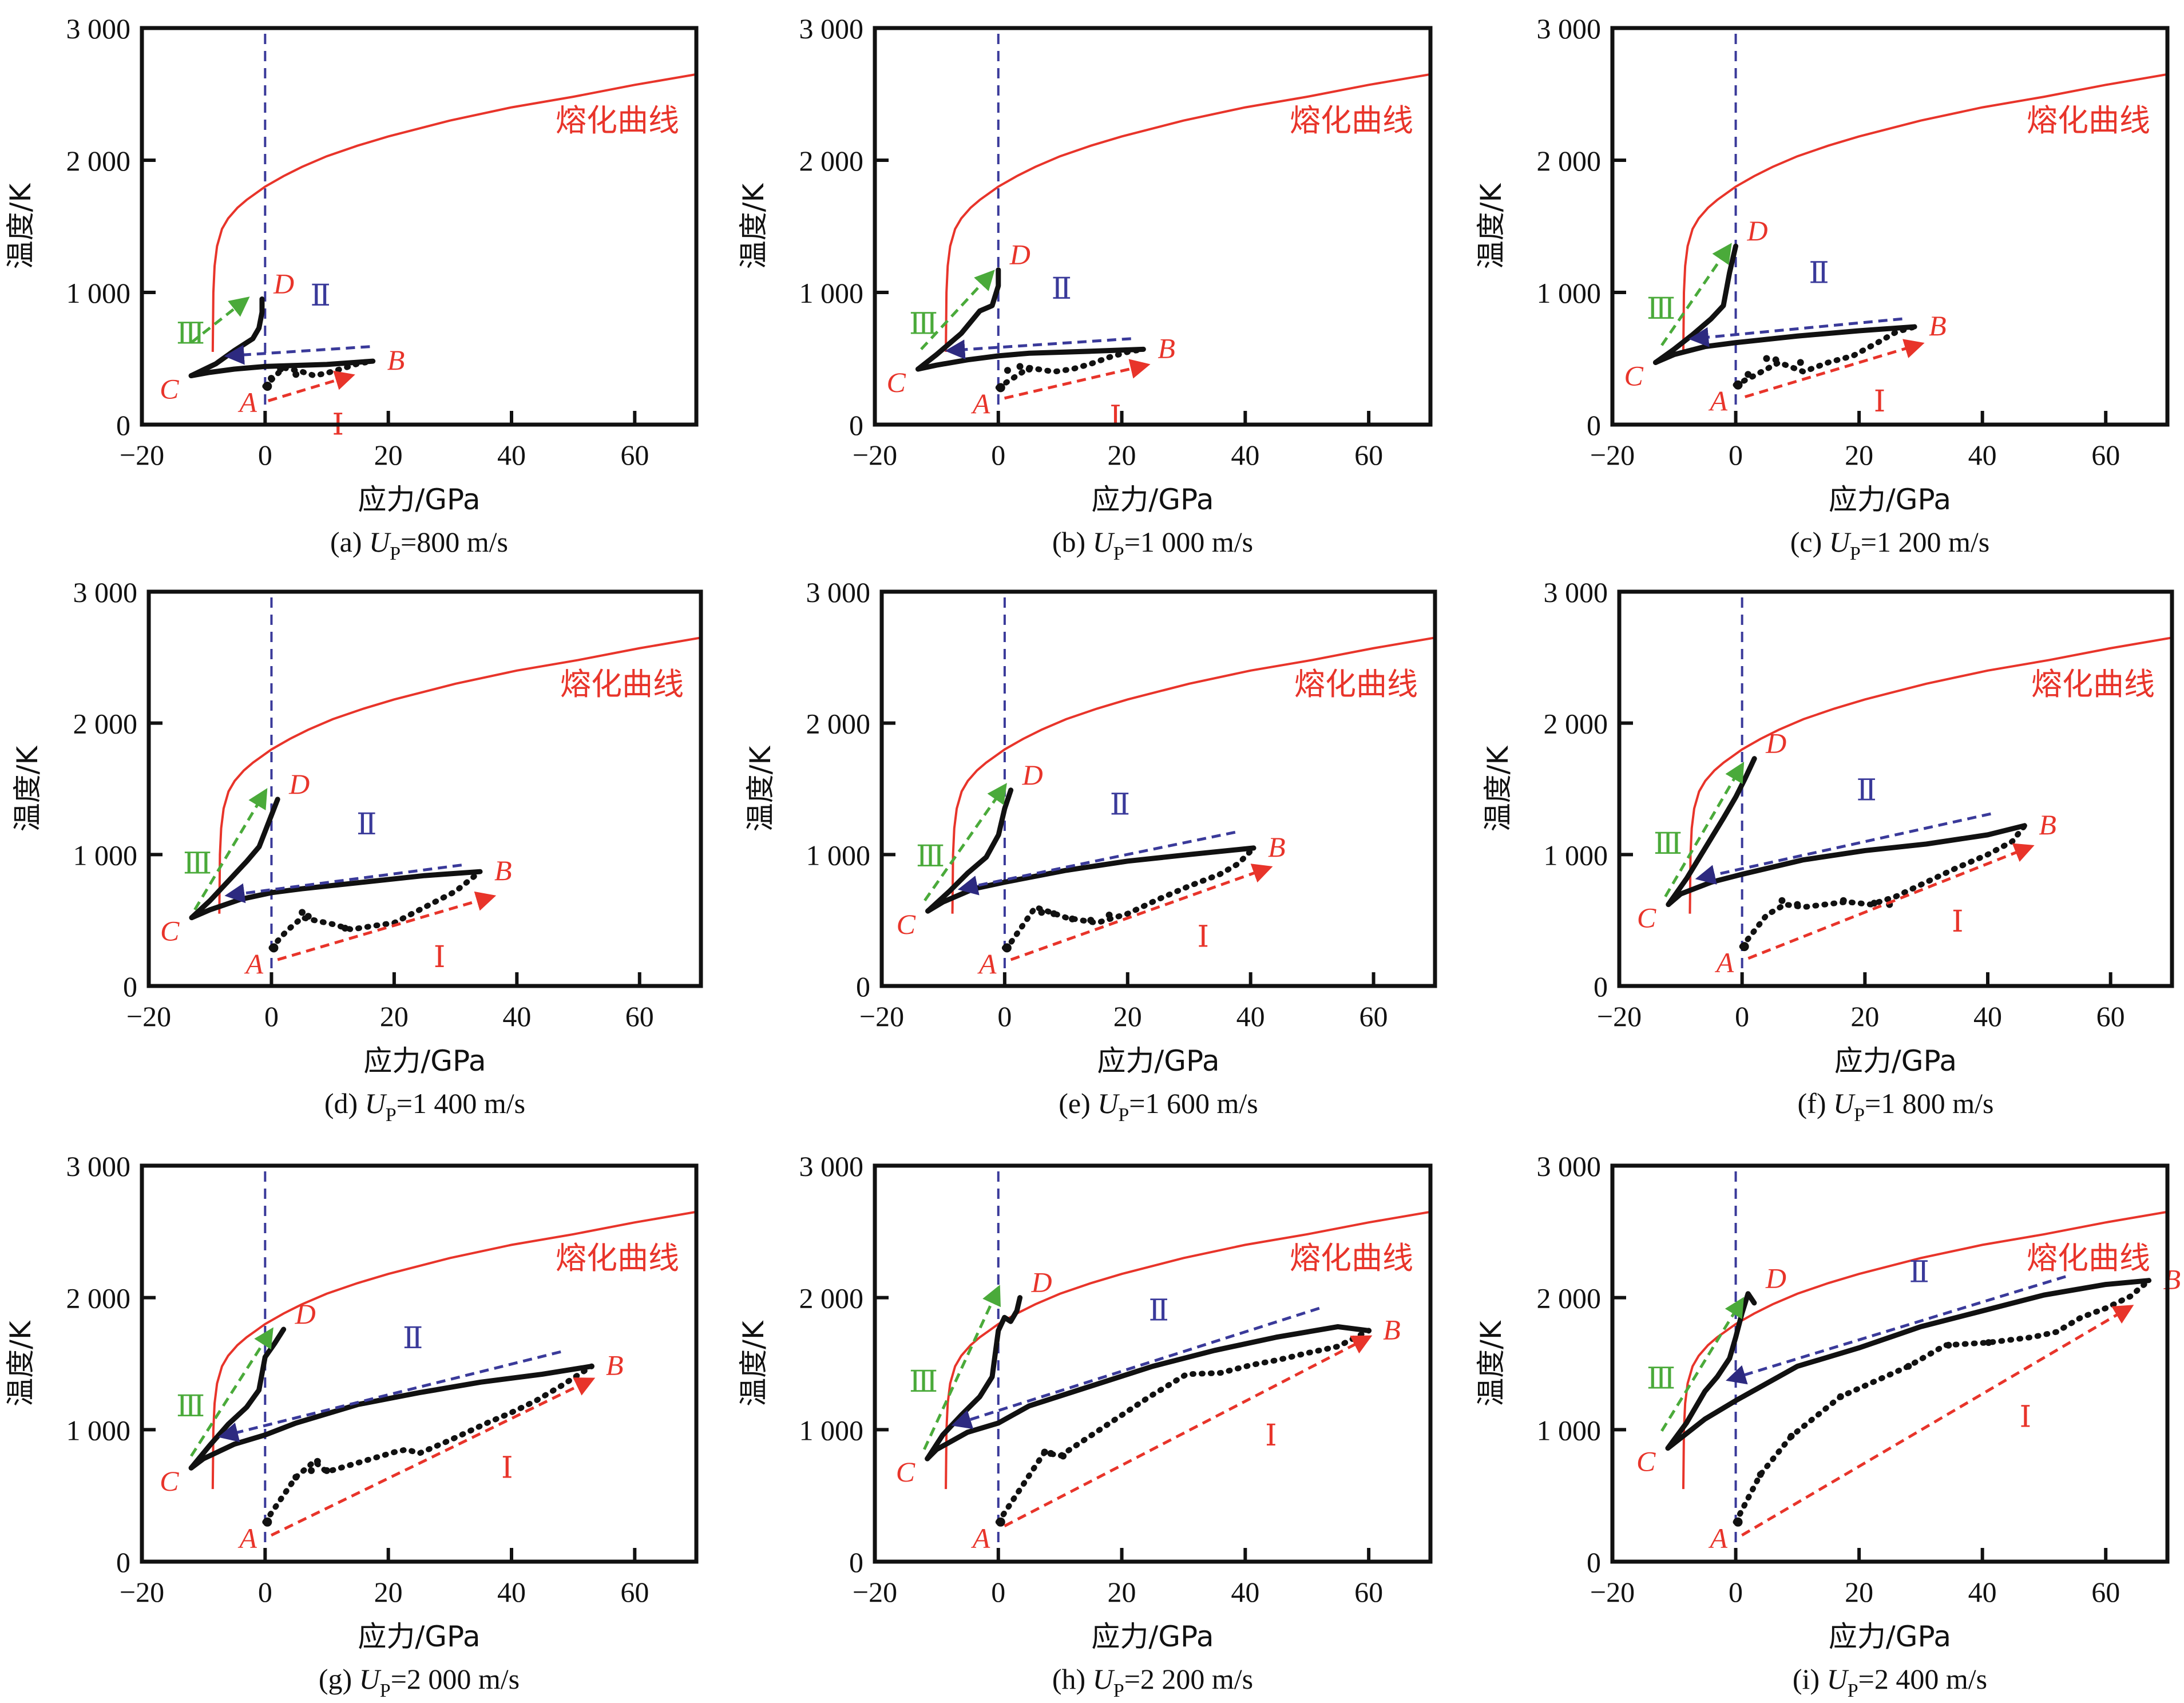  I want to click on panel-caption: (g) UP=2 000 m/s, so click(419, 1682).